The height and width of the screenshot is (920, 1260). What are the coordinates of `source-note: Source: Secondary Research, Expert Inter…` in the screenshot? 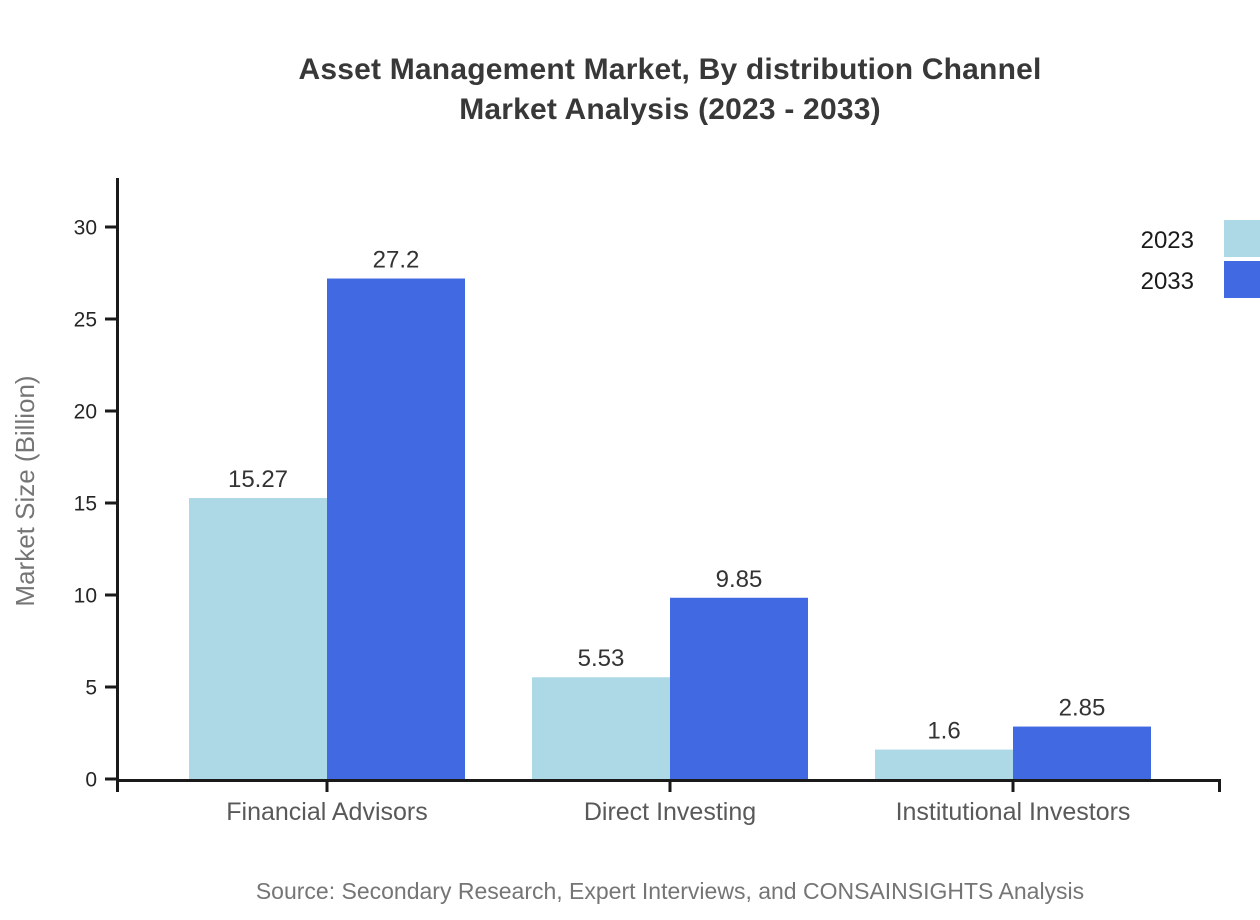 It's located at (670, 891).